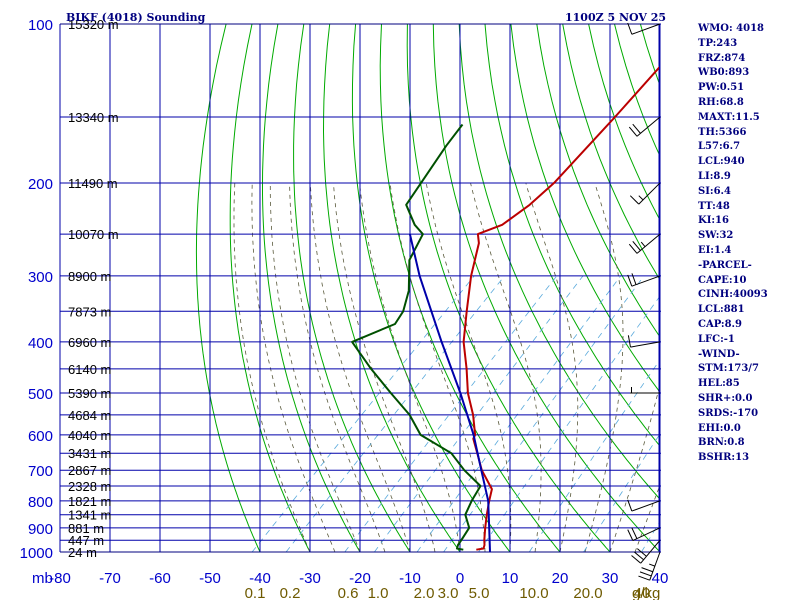 The image size is (800, 600). What do you see at coordinates (40, 436) in the screenshot?
I see `pressure-tick-label: 600` at bounding box center [40, 436].